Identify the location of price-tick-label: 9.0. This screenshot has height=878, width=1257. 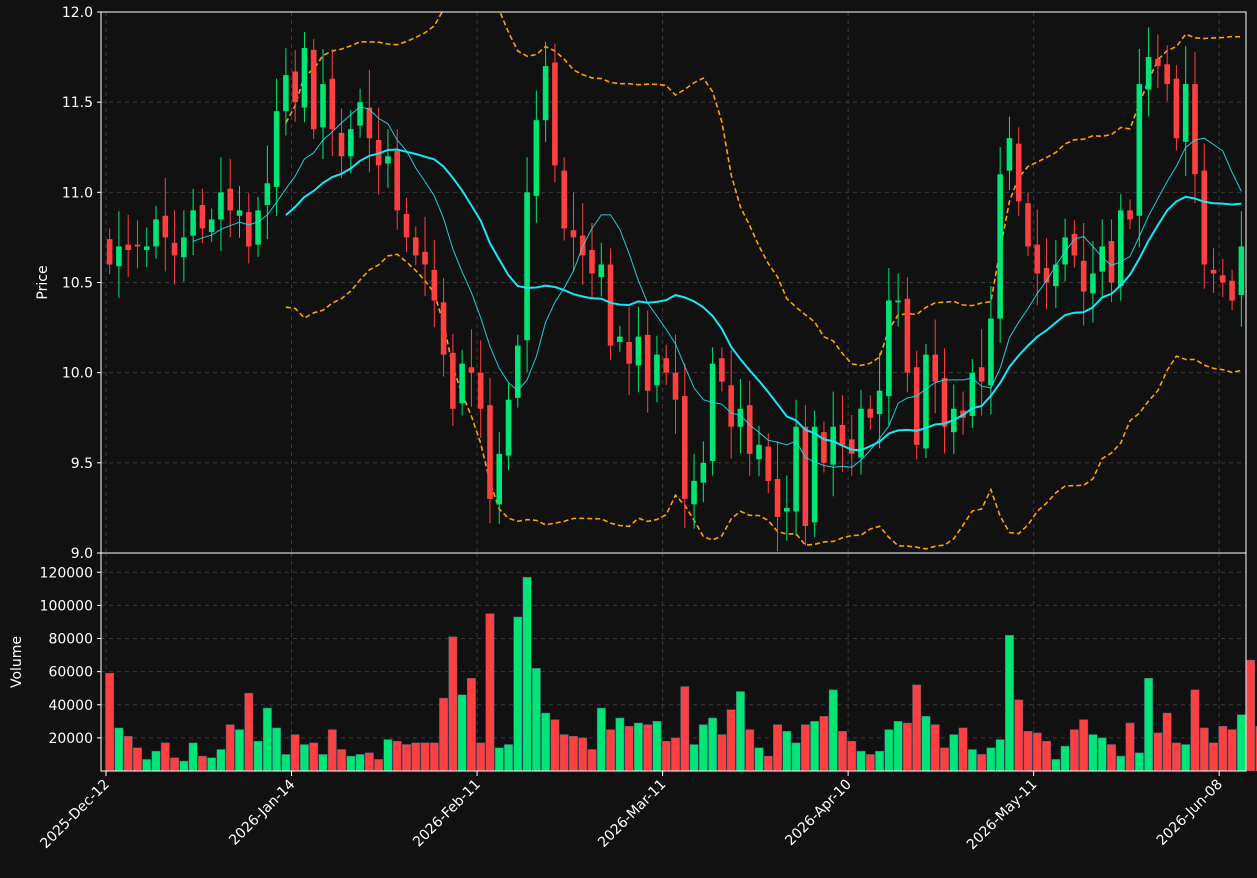
(82, 554).